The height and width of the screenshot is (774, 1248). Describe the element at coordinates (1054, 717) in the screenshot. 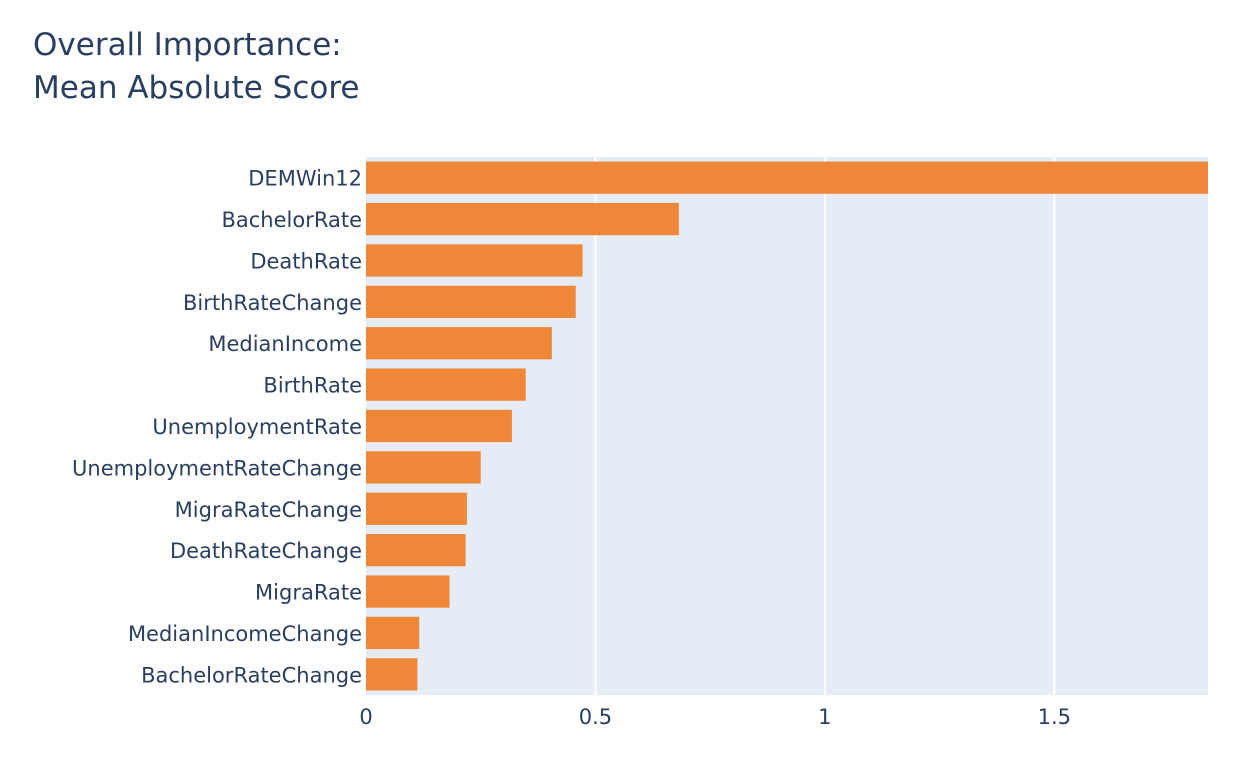

I see `x-tick-label: 1.5` at that location.